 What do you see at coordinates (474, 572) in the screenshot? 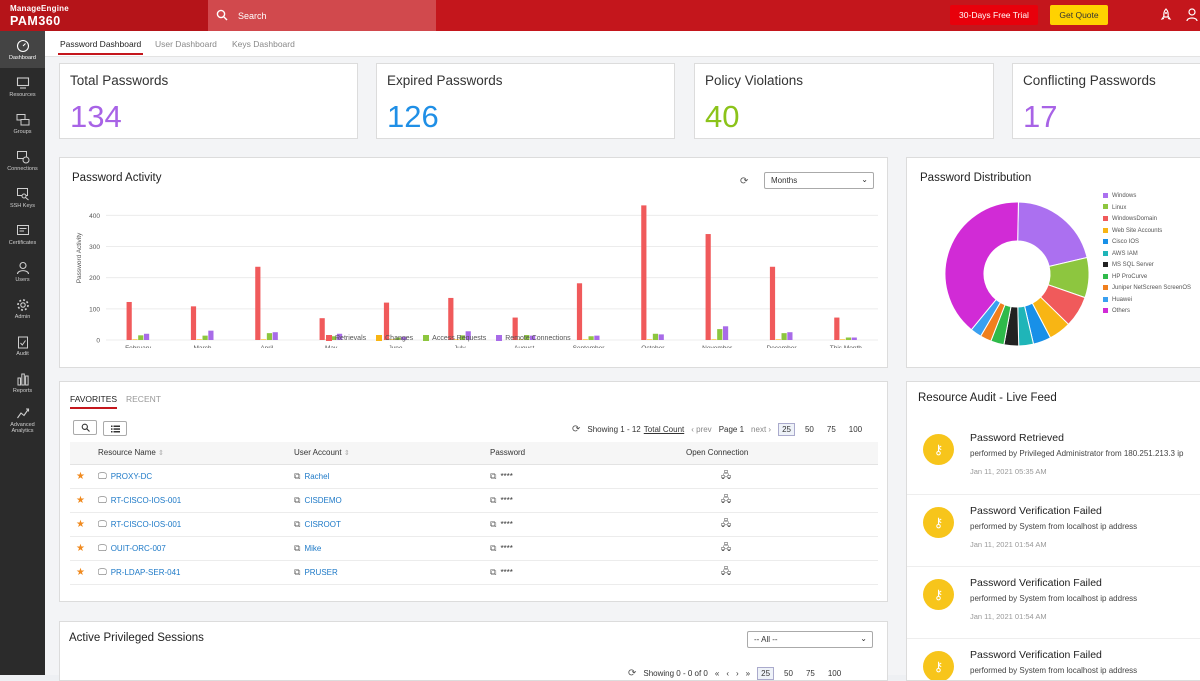
I see `table-row: ★ 🖵 PR-LDAP-SER-041 ⧉ PRUSER ⧉ **** 🖧` at bounding box center [474, 572].